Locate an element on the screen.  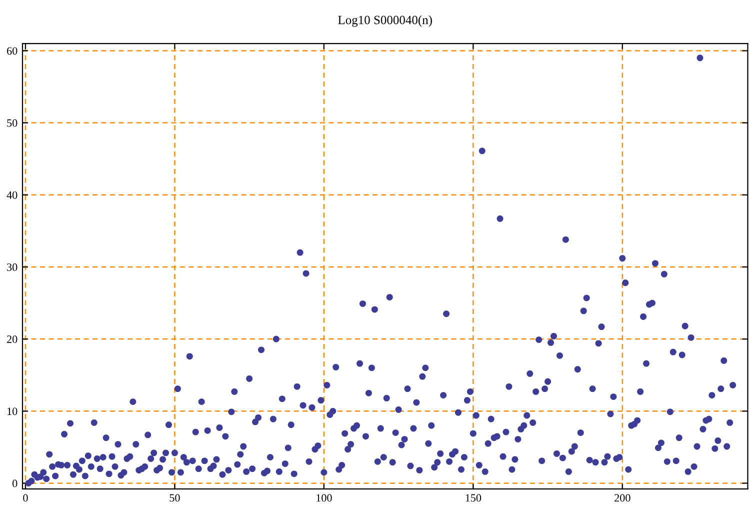
y-tick-label: 10 is located at coordinates (13, 412).